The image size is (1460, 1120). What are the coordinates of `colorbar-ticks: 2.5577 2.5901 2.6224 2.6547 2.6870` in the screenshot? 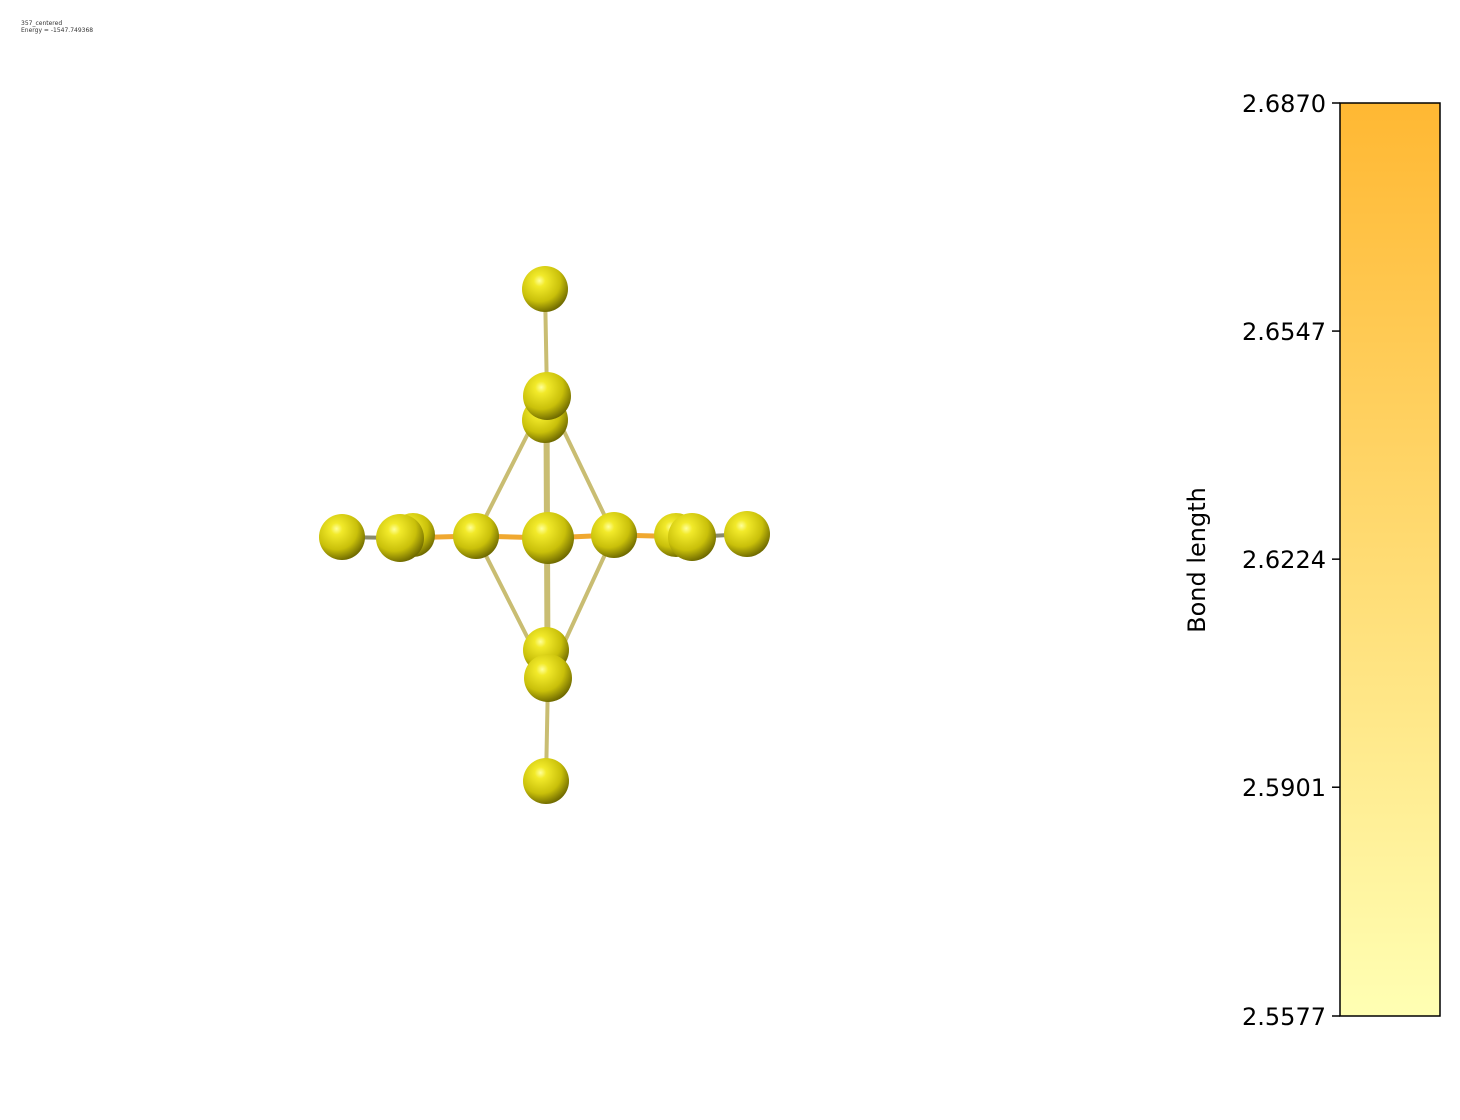 It's located at (1291, 560).